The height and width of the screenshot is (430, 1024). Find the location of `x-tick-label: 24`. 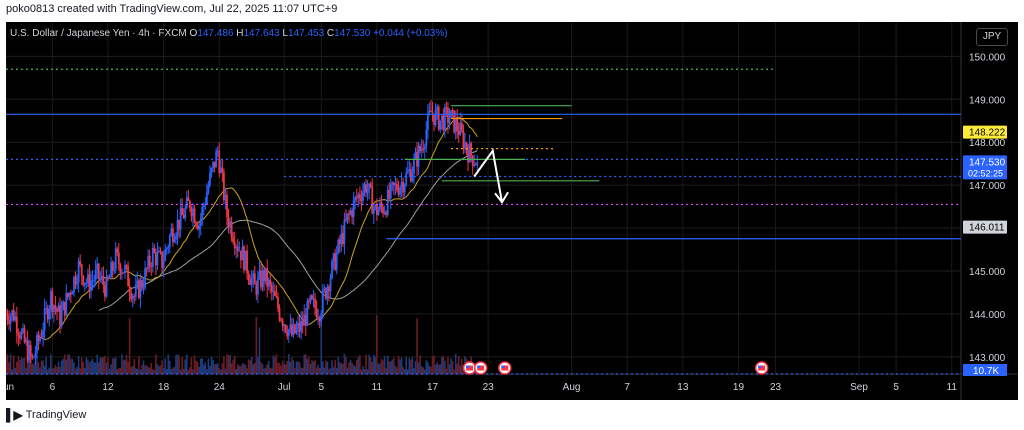

x-tick-label: 24 is located at coordinates (220, 387).